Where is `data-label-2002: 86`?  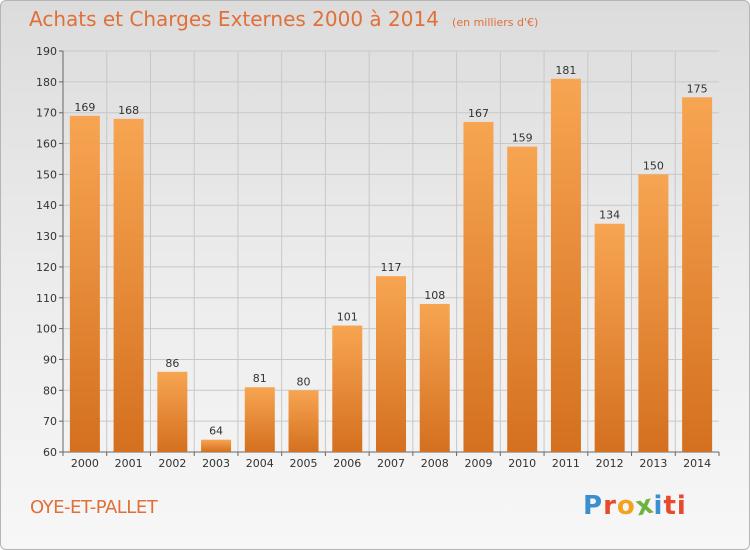
data-label-2002: 86 is located at coordinates (172, 363).